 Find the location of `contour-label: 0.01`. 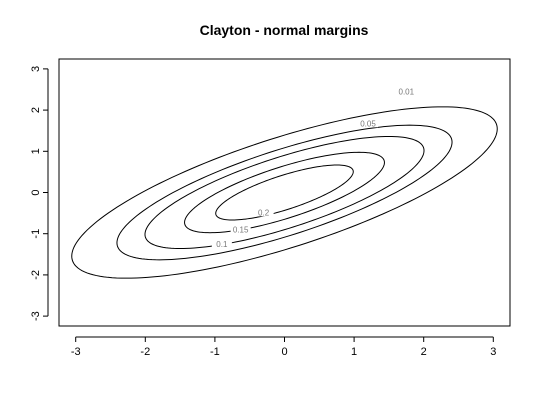

contour-label: 0.01 is located at coordinates (407, 92).